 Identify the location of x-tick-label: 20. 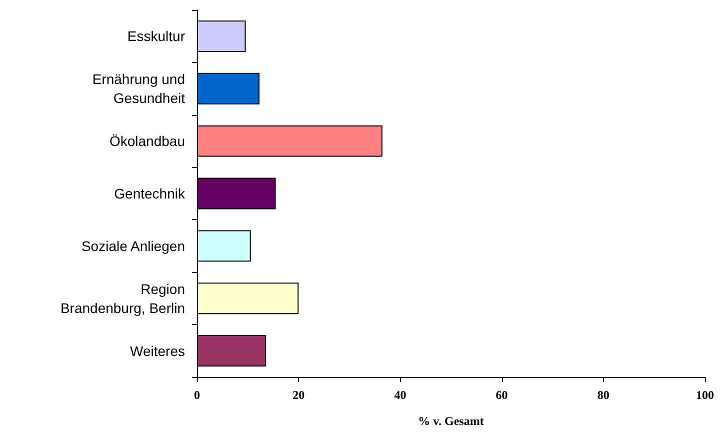
(298, 395).